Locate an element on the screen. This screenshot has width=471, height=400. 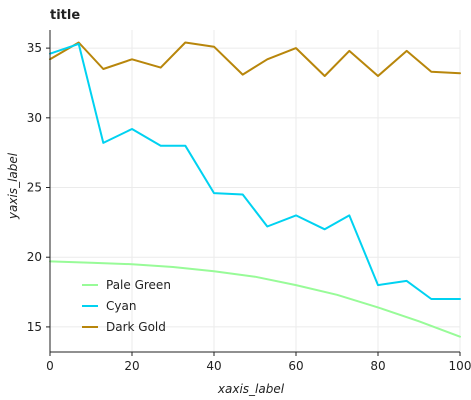
legend: Pale Green Cyan Dark Gold is located at coordinates (126, 306).